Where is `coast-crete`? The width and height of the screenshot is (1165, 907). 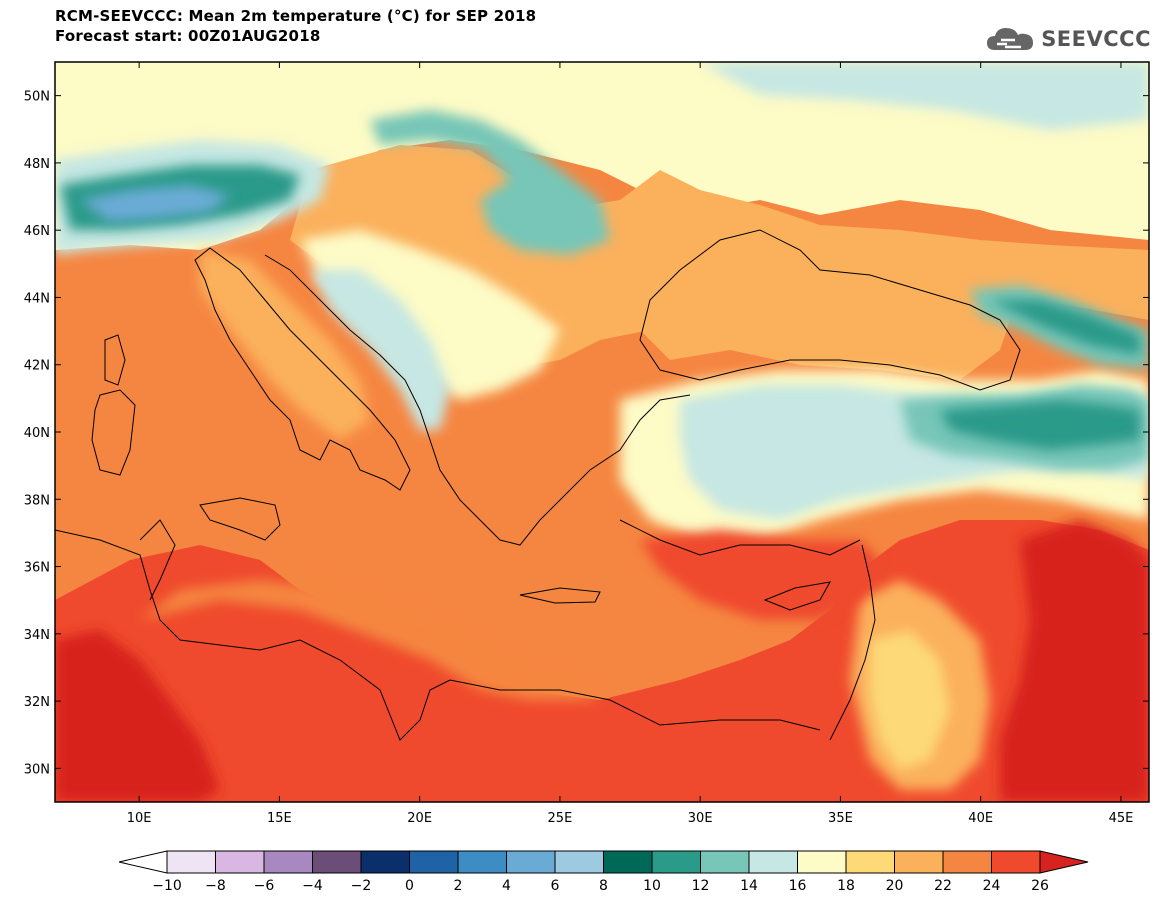 coast-crete is located at coordinates (560, 595).